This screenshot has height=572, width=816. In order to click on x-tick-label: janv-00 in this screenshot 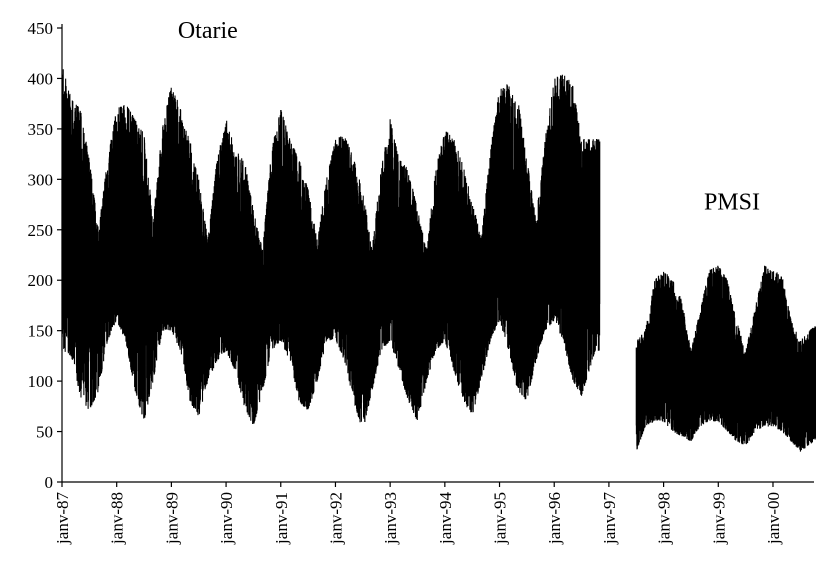, I will do `click(773, 518)`.